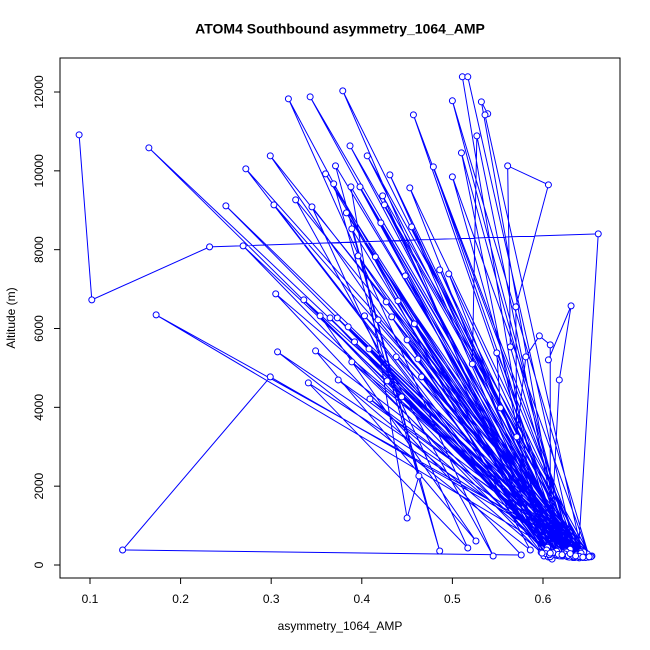 This screenshot has height=650, width=650. Describe the element at coordinates (39, 485) in the screenshot. I see `y-tick-label: 2000` at that location.